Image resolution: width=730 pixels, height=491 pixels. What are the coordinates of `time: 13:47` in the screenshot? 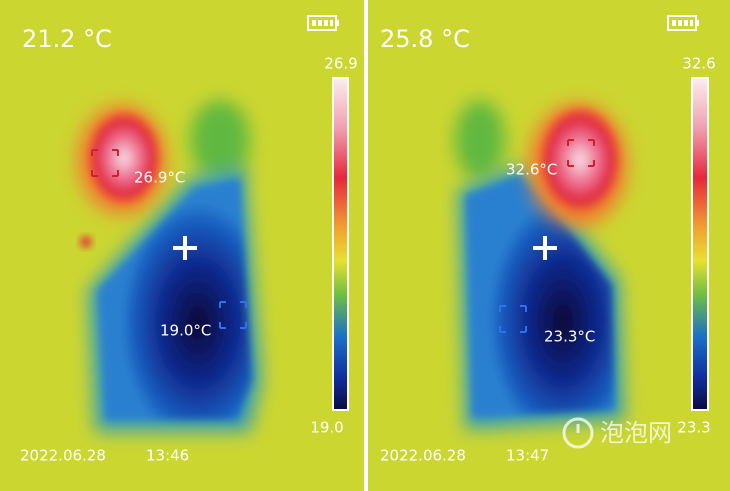 It's located at (527, 456).